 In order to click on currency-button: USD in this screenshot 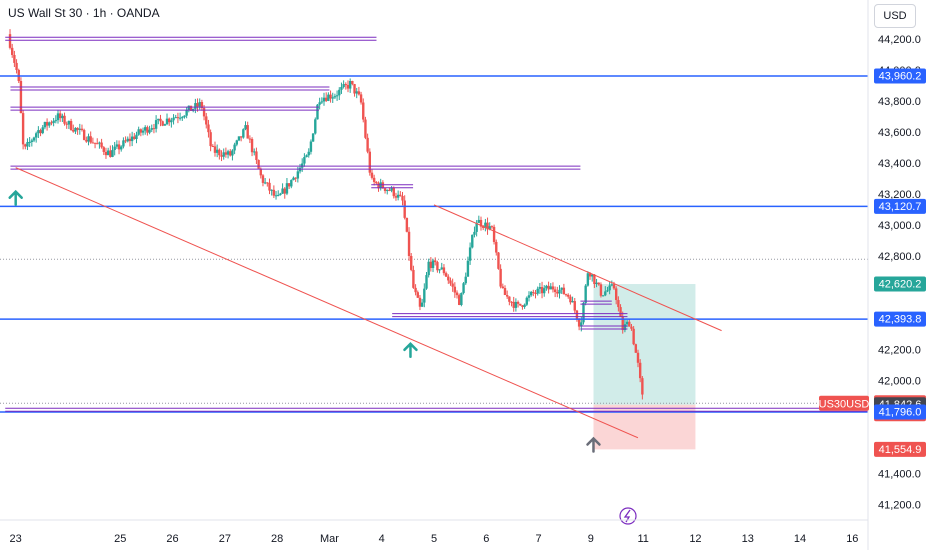, I will do `click(895, 16)`.